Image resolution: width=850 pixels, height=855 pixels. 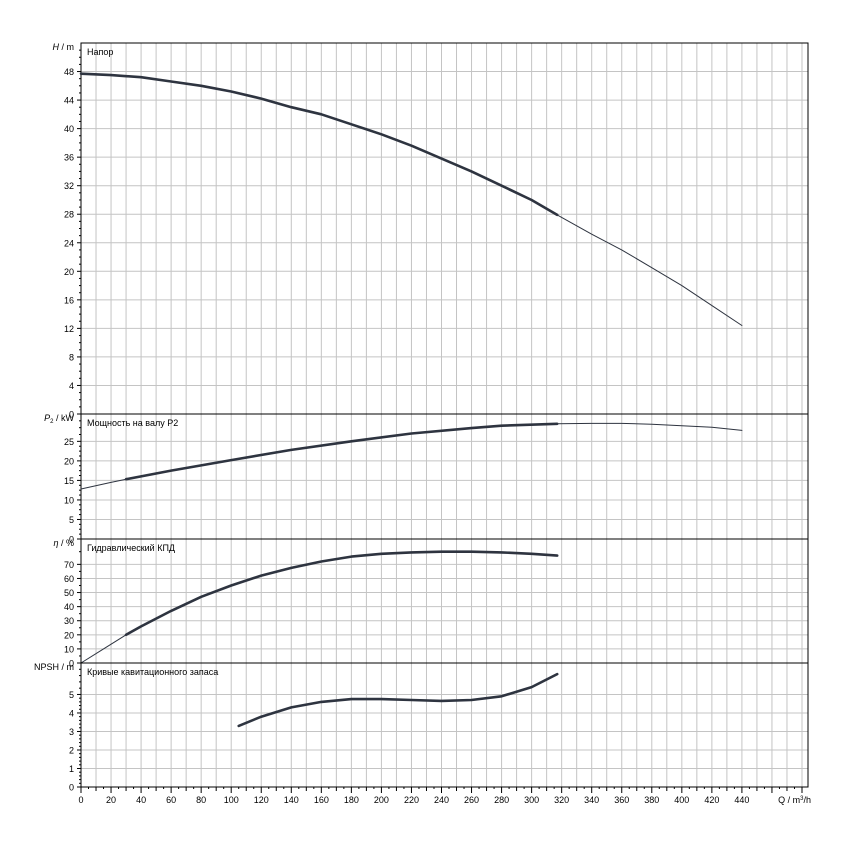 I want to click on y-axis-label: P2 / kW, so click(x=59, y=419).